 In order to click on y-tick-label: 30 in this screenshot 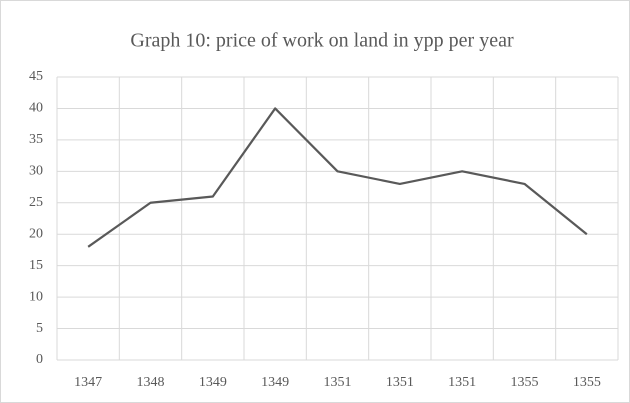, I will do `click(36, 171)`.